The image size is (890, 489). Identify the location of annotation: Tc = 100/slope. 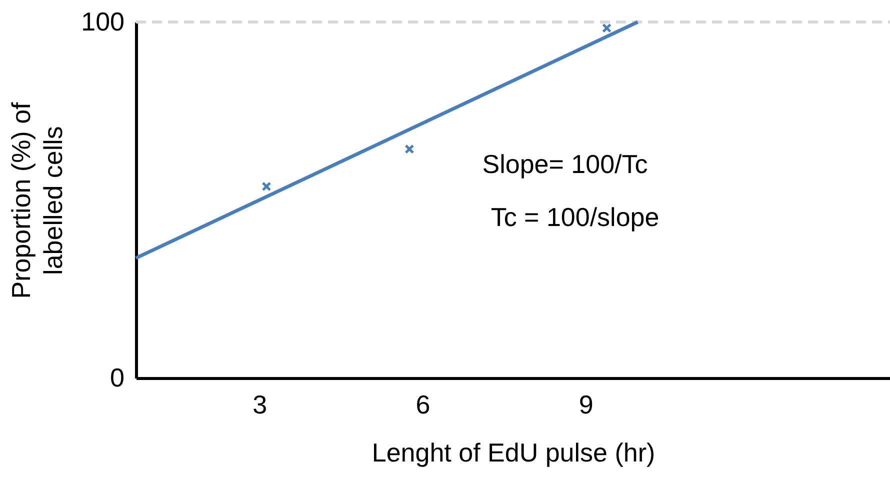
(575, 217).